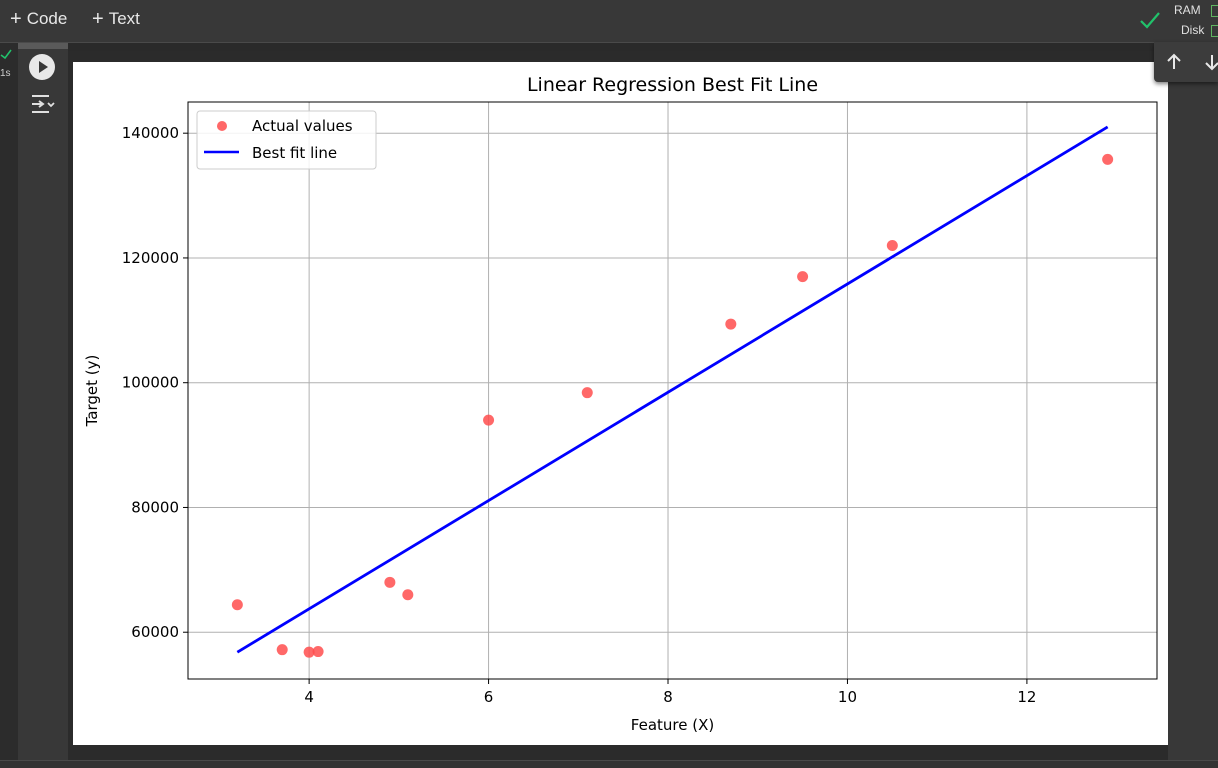  What do you see at coordinates (150, 133) in the screenshot?
I see `y-tick-label: 140000` at bounding box center [150, 133].